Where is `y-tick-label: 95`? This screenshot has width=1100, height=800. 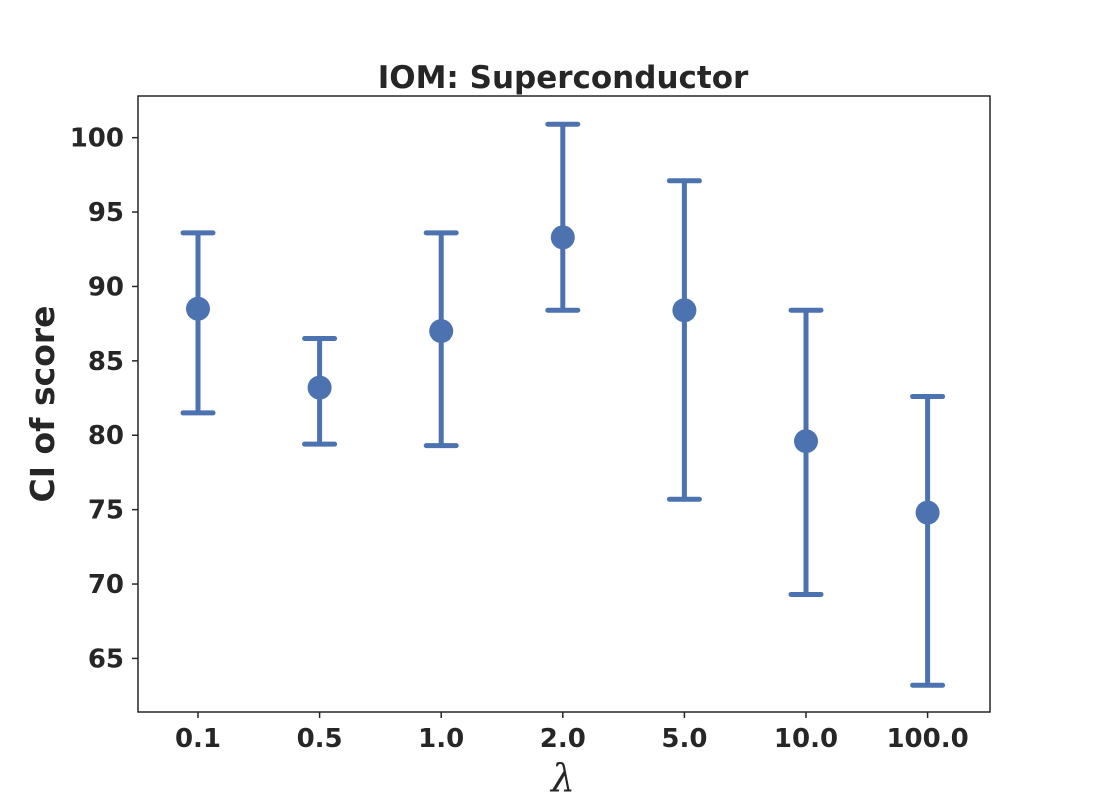 y-tick-label: 95 is located at coordinates (106, 213).